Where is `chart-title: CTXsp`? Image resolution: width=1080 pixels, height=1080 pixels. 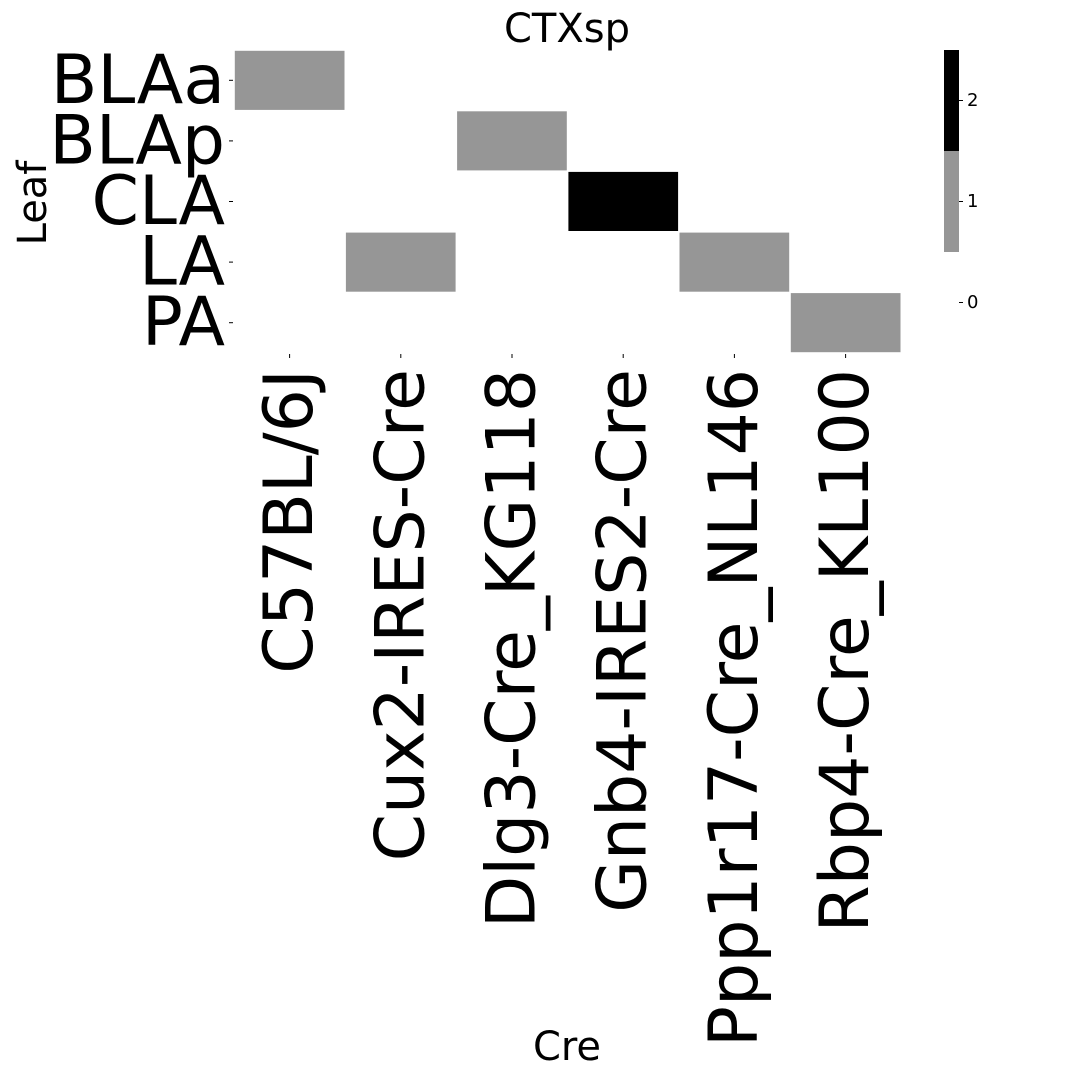
chart-title: CTXsp is located at coordinates (567, 29).